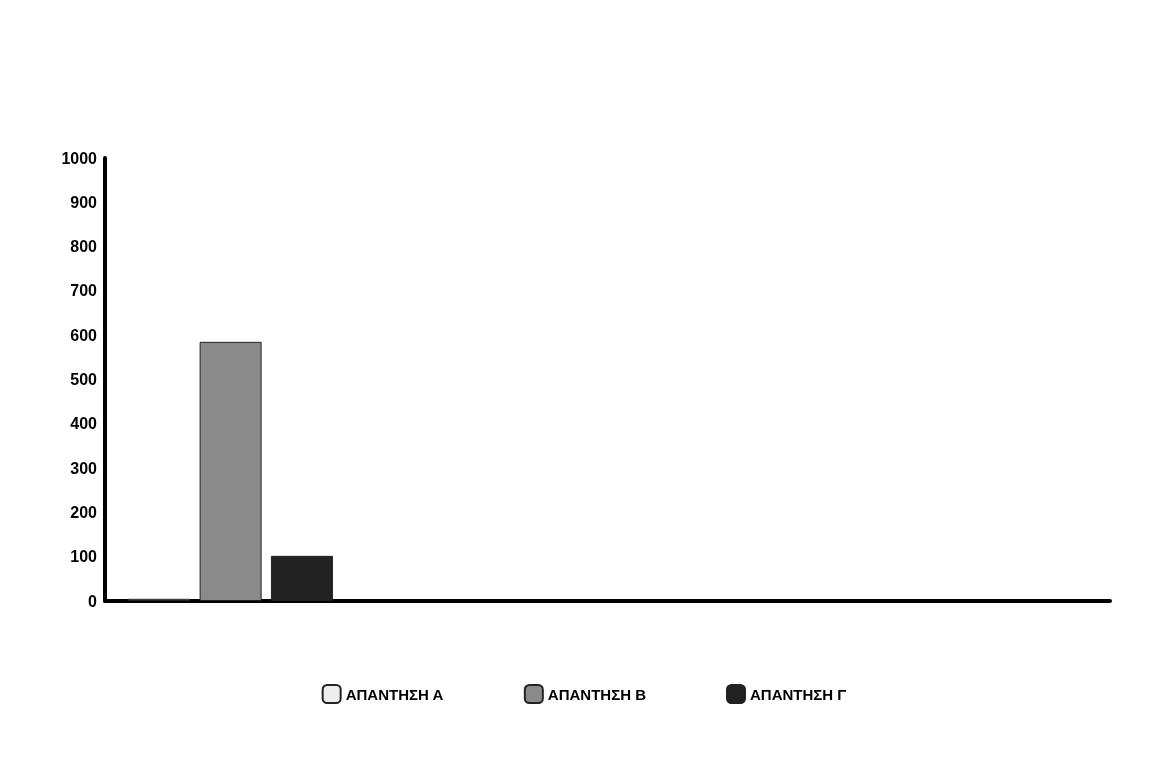 The width and height of the screenshot is (1168, 779). I want to click on y-tick-label: 300, so click(84, 468).